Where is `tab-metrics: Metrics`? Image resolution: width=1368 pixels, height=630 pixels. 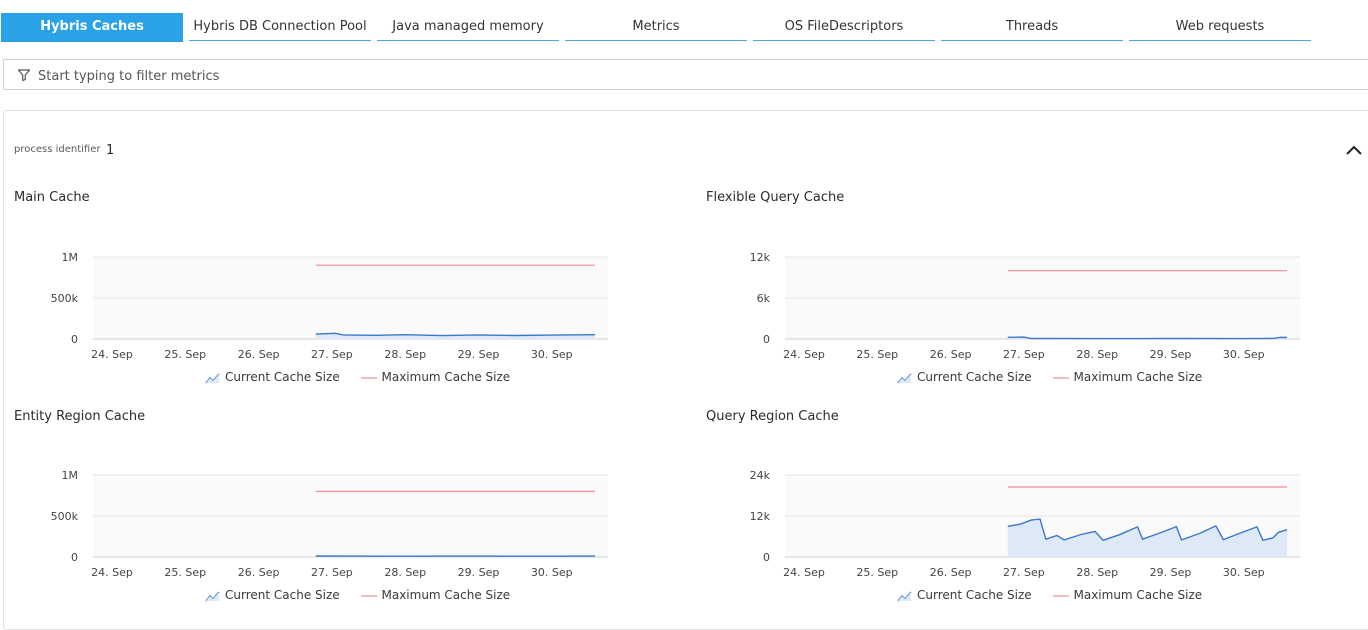
tab-metrics: Metrics is located at coordinates (656, 27).